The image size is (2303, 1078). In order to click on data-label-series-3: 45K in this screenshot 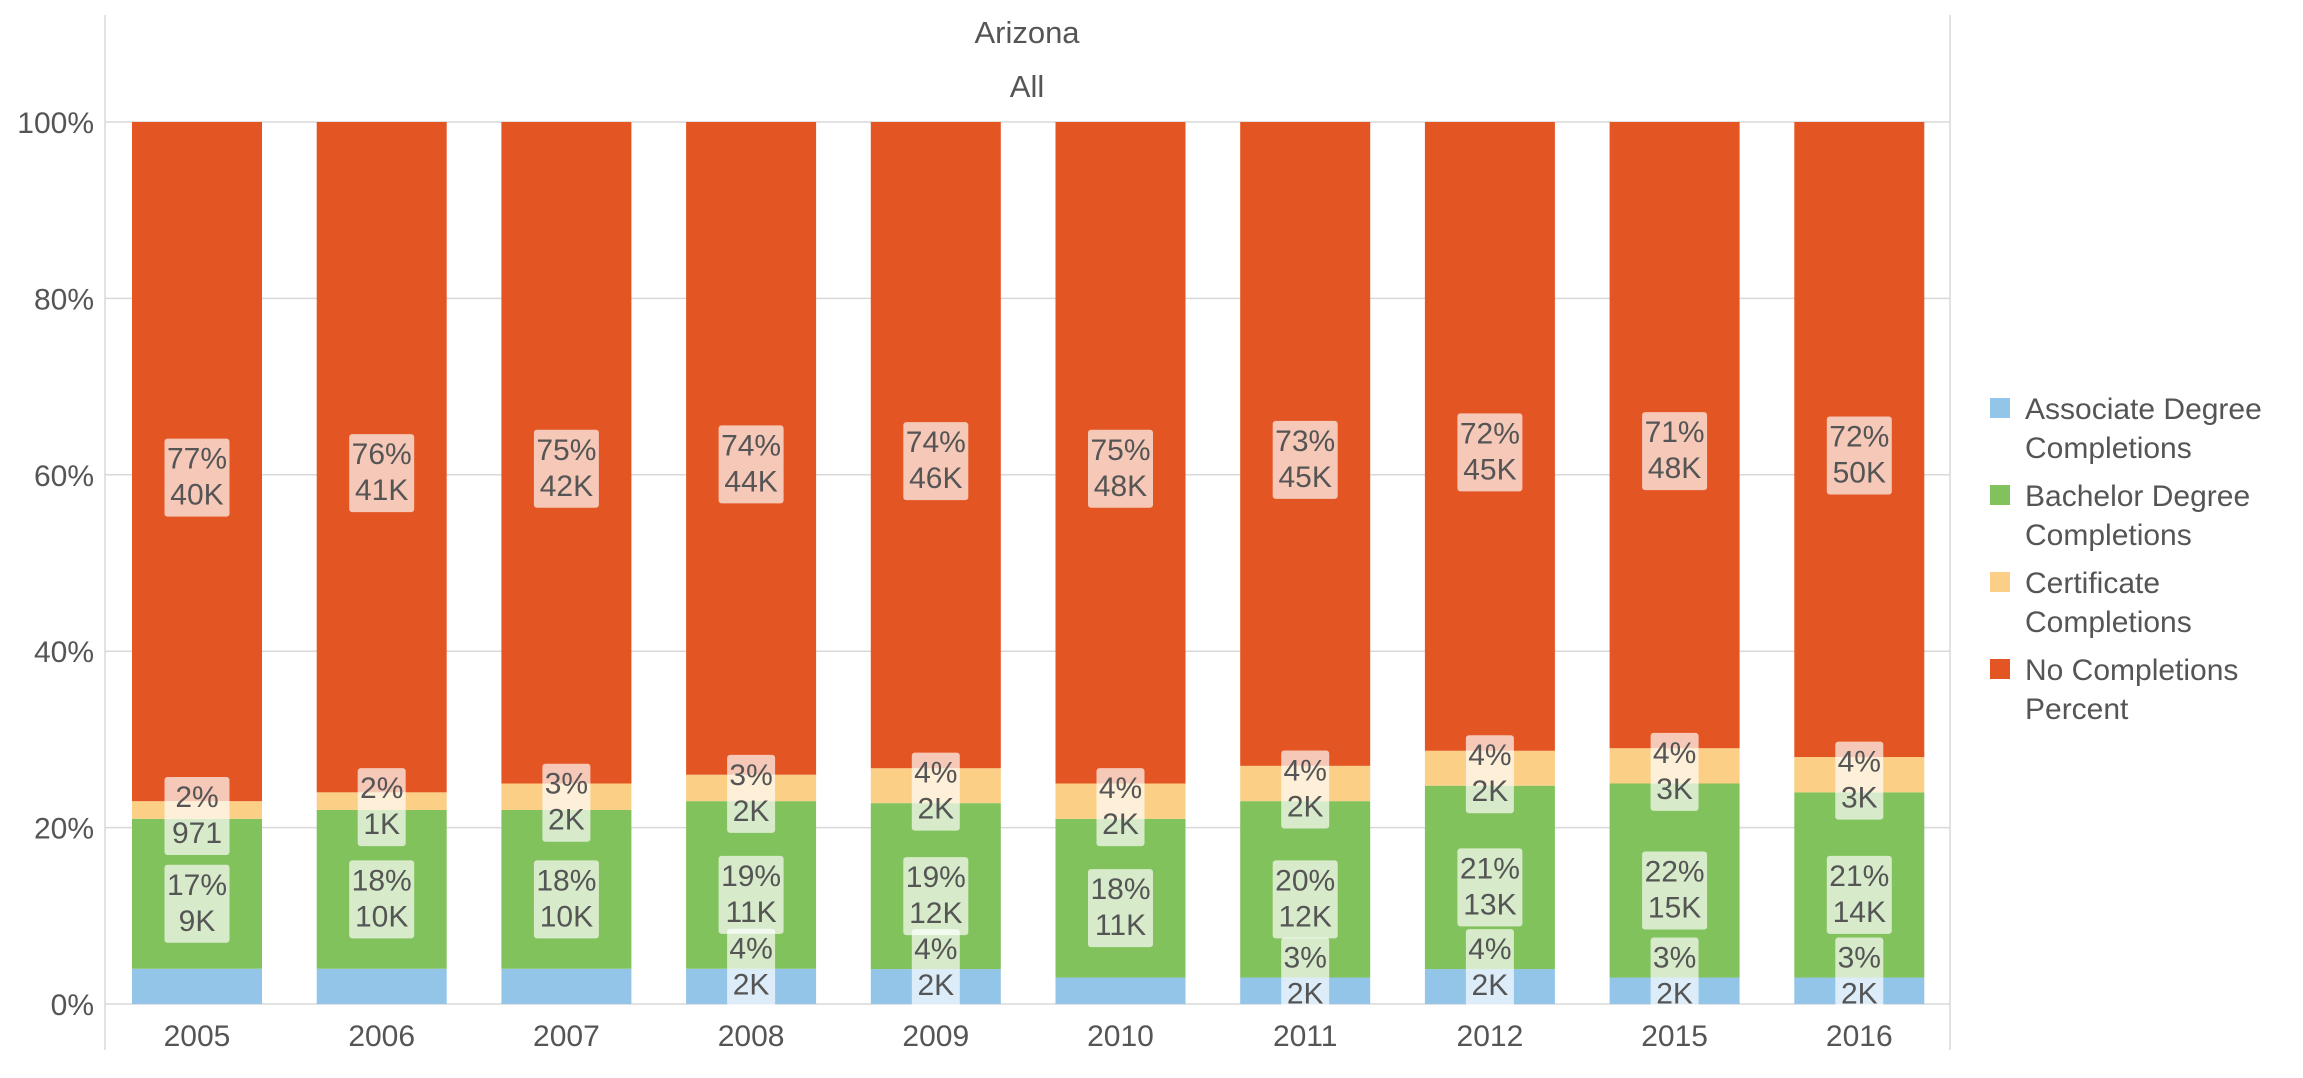, I will do `click(1305, 477)`.